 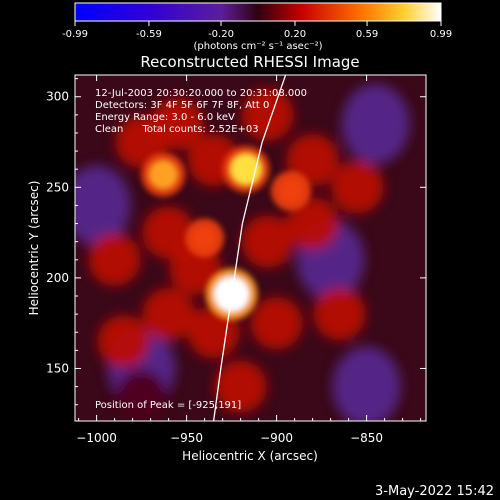 I want to click on y-axis-label: Heliocentric Y (arcsec), so click(x=34, y=248).